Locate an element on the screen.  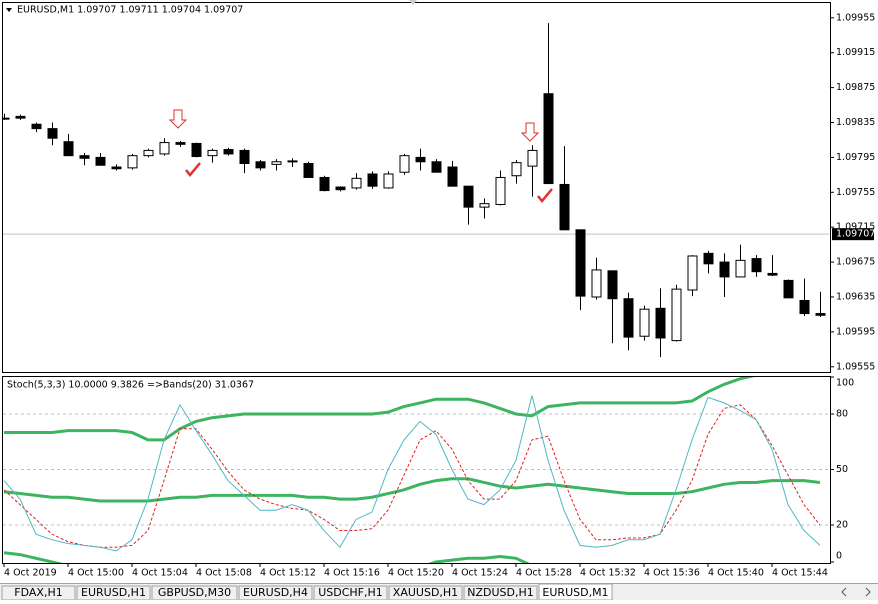
x-tick-label: 4 Oct 15:40 is located at coordinates (736, 573).